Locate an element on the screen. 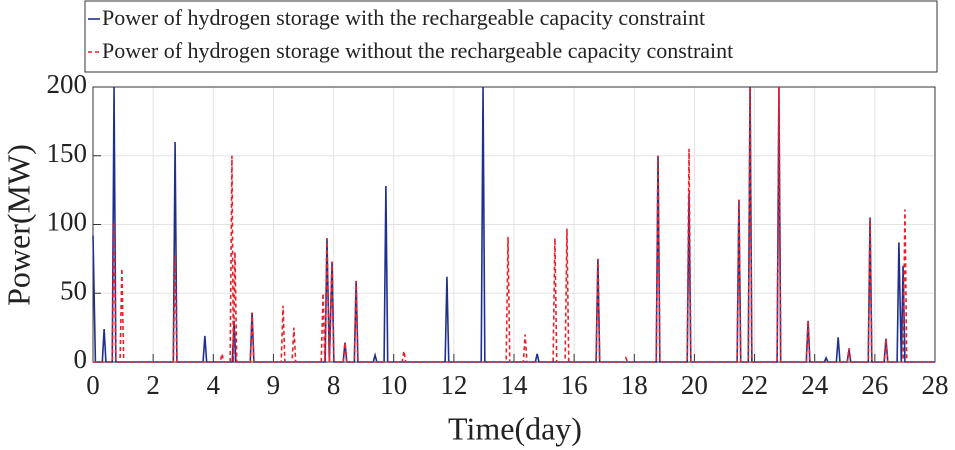  x-tick-label: 8 is located at coordinates (334, 385).